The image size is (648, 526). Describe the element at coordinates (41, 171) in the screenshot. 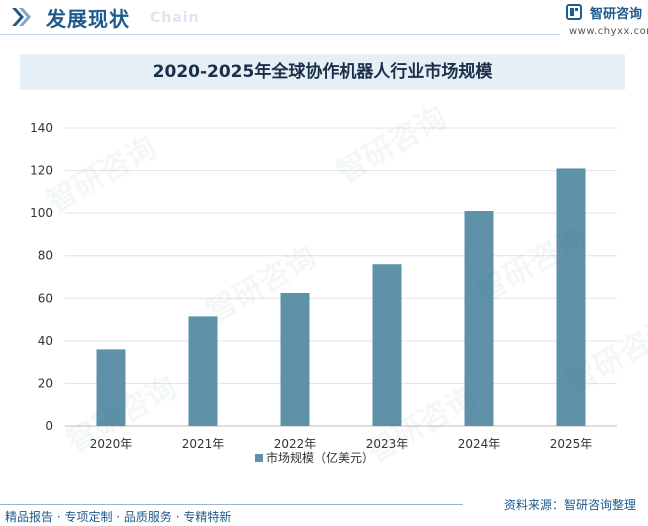

I see `y-tick-label: 120` at that location.